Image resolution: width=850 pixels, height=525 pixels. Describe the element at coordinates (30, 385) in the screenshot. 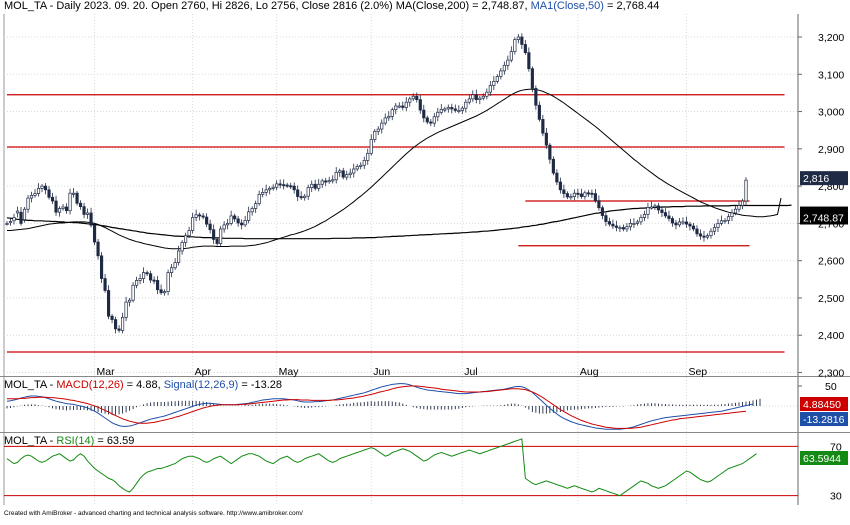

I see `macd-prefix: MOL_TA -` at that location.